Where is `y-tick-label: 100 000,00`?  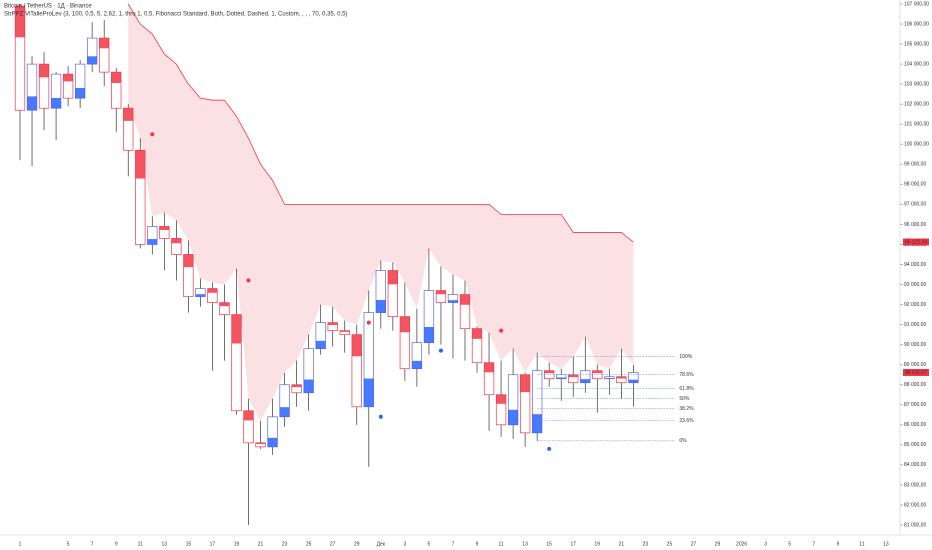
y-tick-label: 100 000,00 is located at coordinates (916, 145).